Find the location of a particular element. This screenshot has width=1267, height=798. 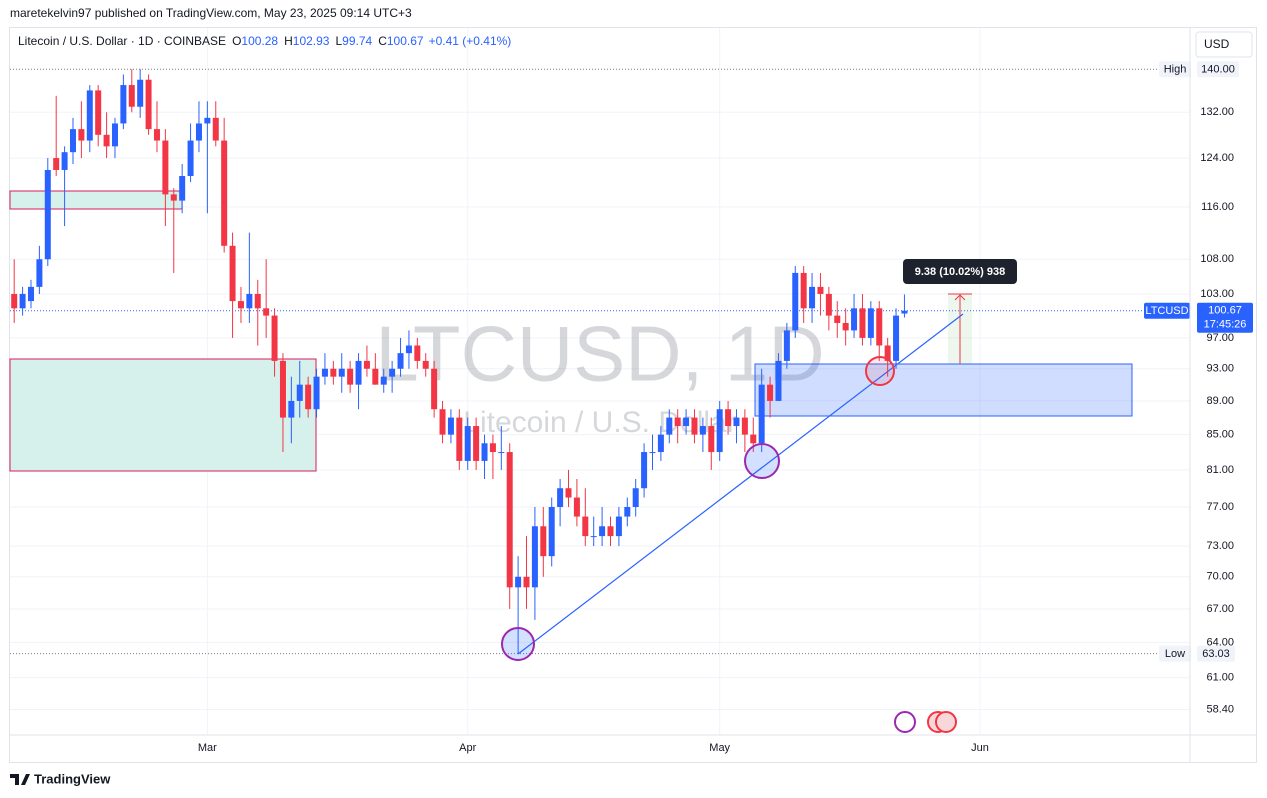

y-tick-label: 58.40 is located at coordinates (1220, 709).